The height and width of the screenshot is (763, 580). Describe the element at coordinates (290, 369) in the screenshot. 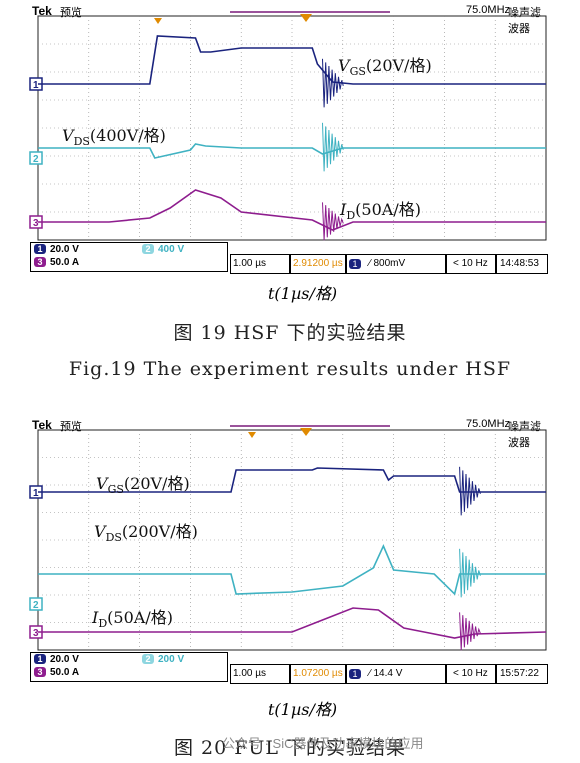

I see `caption-en: Fig.19 The experiment results under HSF` at that location.